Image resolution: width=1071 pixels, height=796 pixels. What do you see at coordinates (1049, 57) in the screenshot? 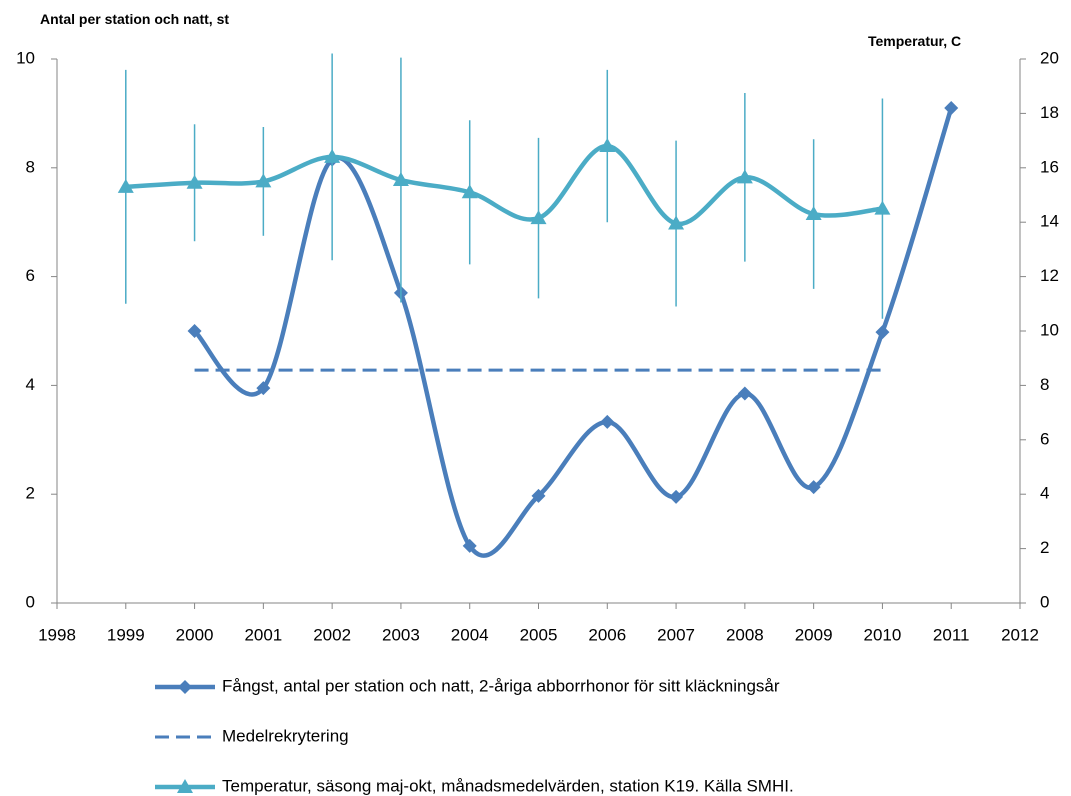
I see `y2-tick-label: 20` at bounding box center [1049, 57].